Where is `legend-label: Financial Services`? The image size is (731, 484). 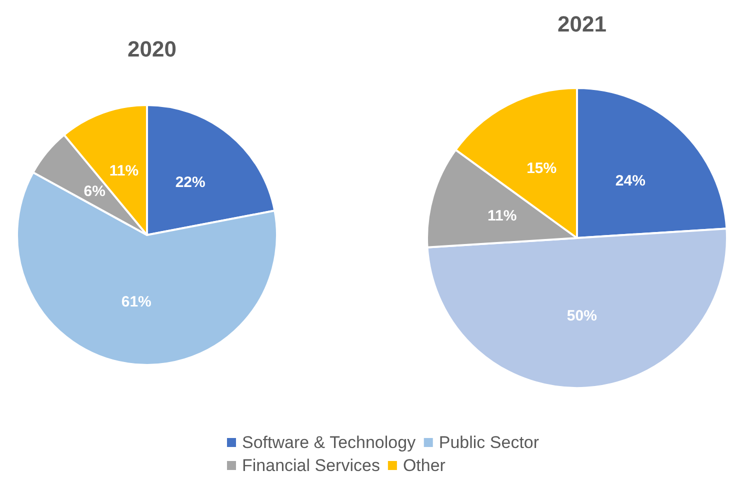
legend-label: Financial Services is located at coordinates (311, 465).